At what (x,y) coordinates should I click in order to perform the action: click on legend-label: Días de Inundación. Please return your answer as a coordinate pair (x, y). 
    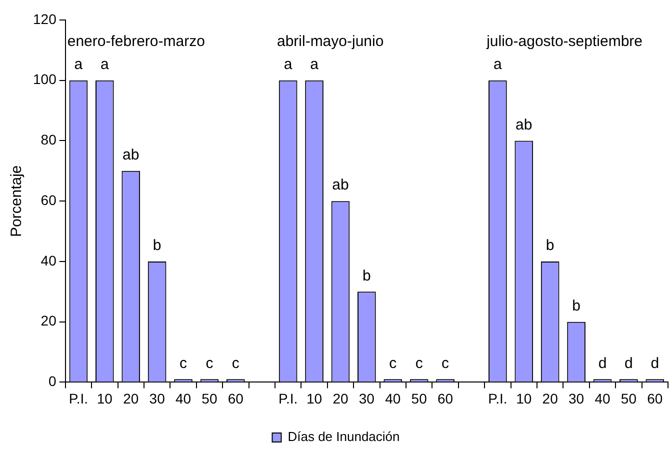
    Looking at the image, I should click on (344, 436).